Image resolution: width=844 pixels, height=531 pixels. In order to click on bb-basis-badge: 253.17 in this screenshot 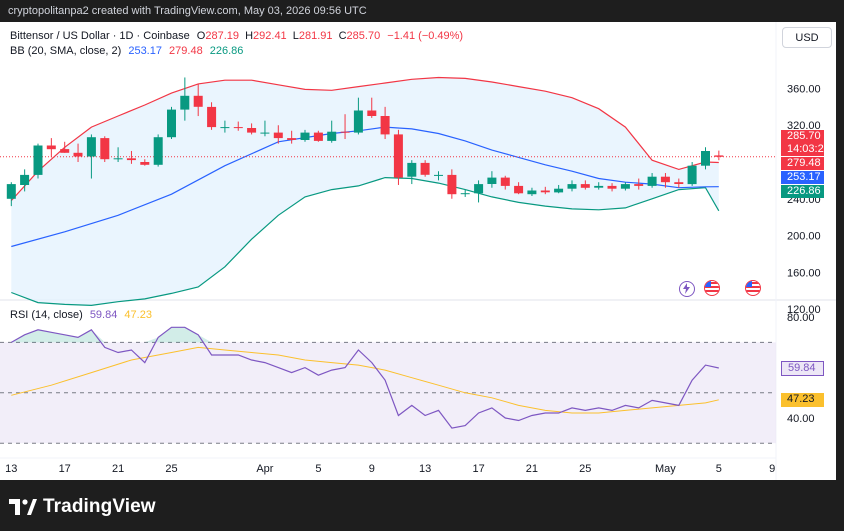, I will do `click(802, 177)`.